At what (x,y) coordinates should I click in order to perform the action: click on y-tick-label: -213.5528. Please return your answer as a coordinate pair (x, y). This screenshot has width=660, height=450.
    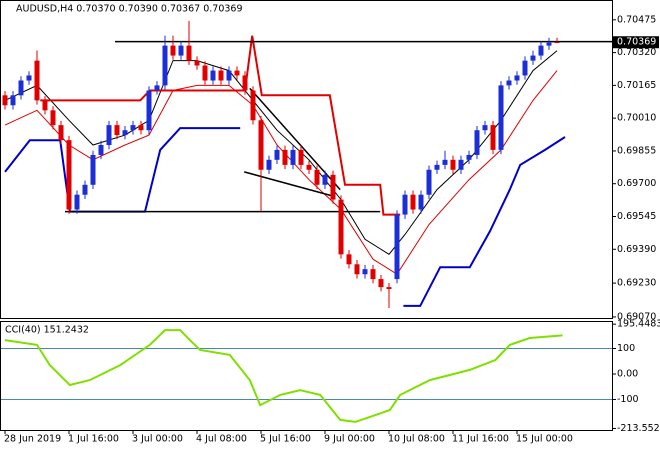
    Looking at the image, I should click on (638, 428).